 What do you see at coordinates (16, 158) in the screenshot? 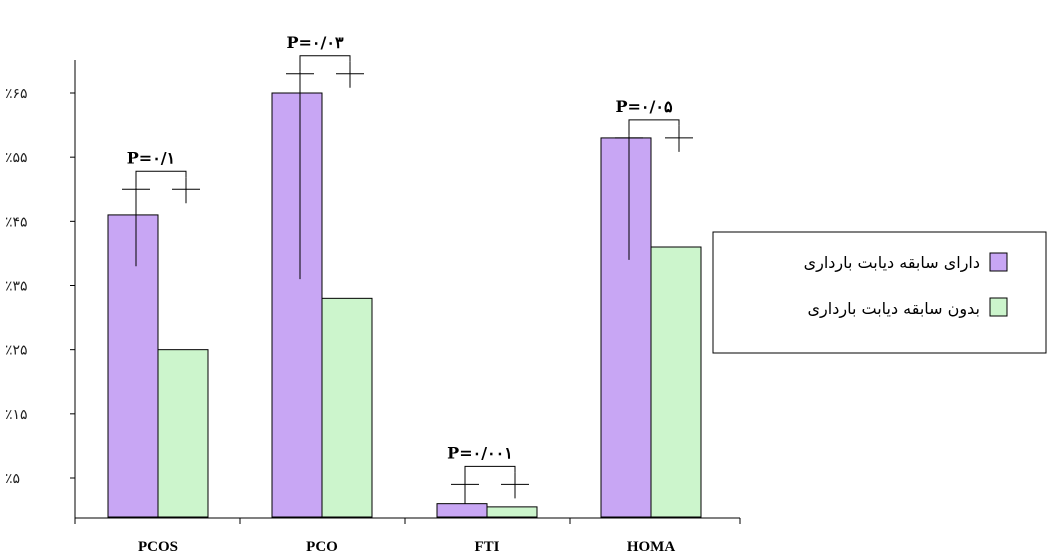
I see `y-tick-label: ٪۵۵` at bounding box center [16, 158].